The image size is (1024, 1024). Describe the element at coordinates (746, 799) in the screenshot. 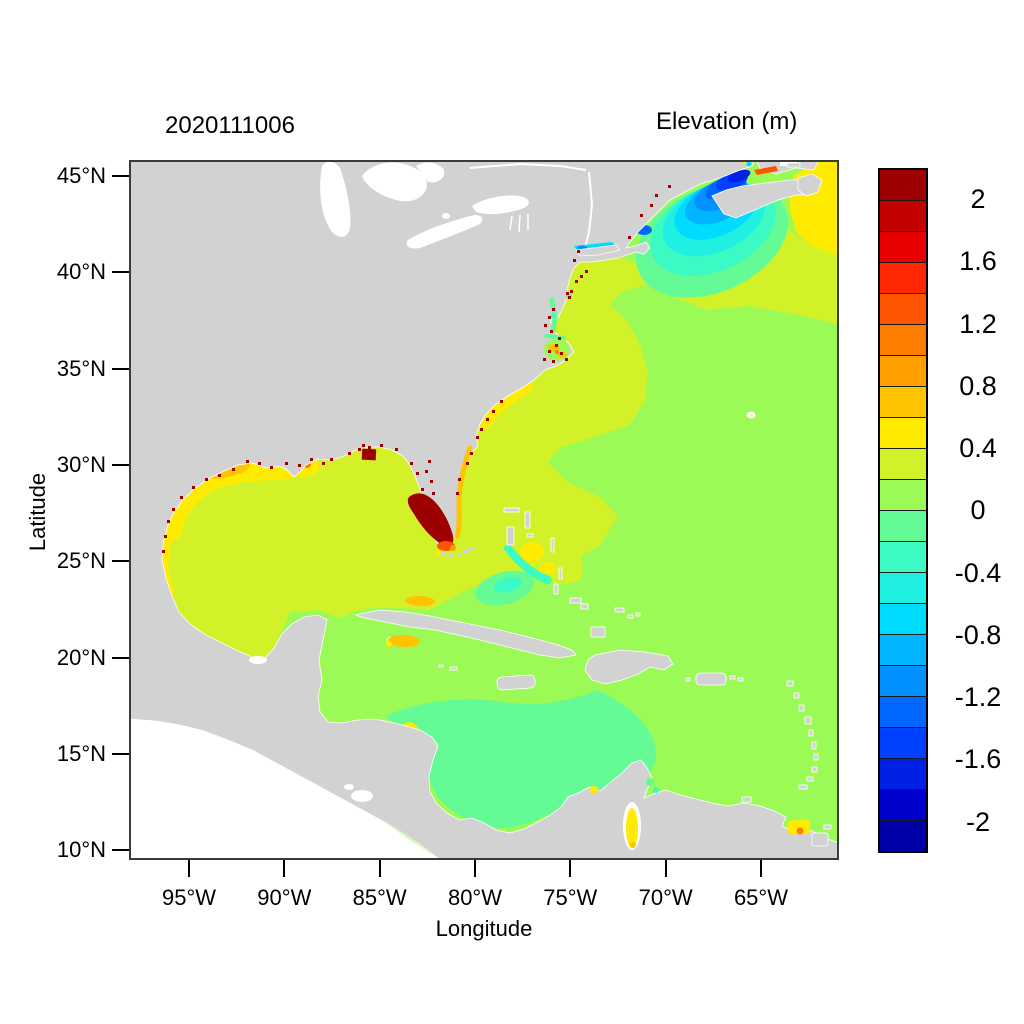

I see `land-margarita` at that location.